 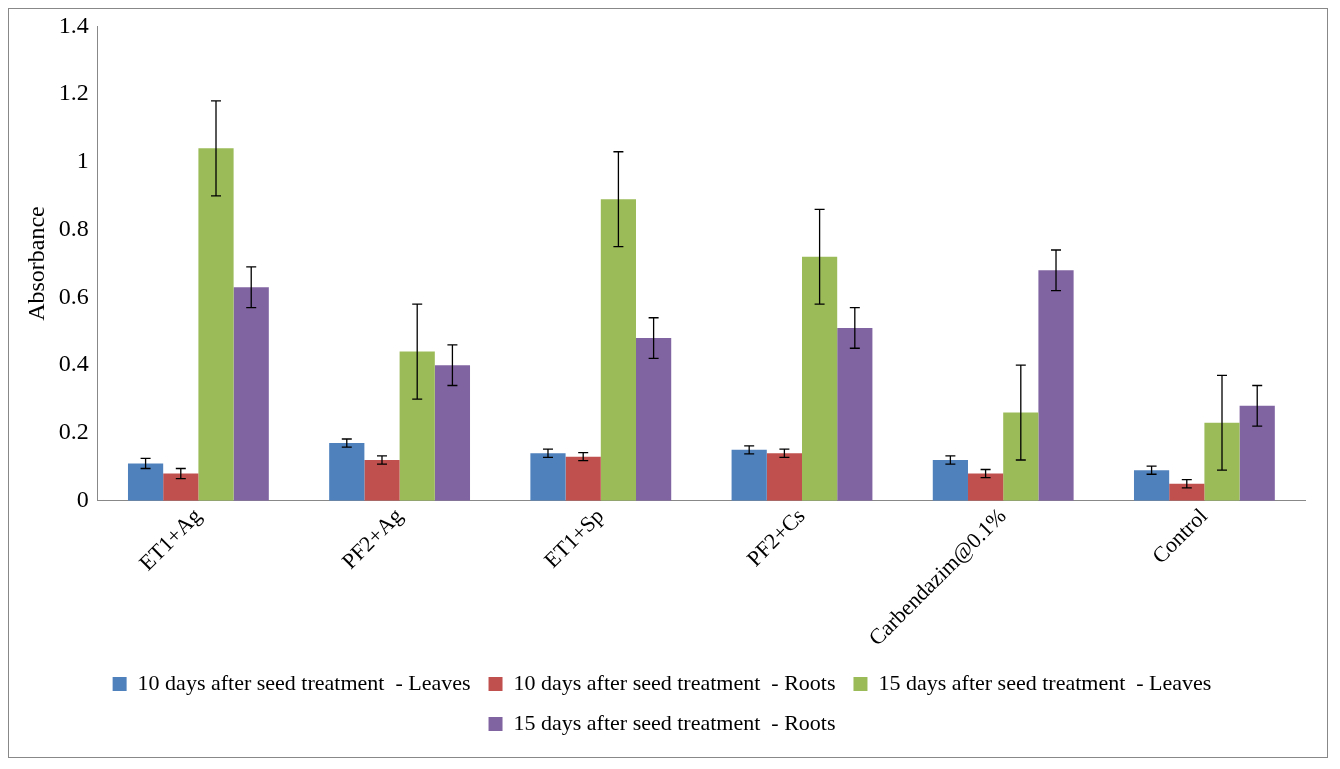 I want to click on legend-label: 15 days after seed treatment - Leaves, so click(x=1045, y=682).